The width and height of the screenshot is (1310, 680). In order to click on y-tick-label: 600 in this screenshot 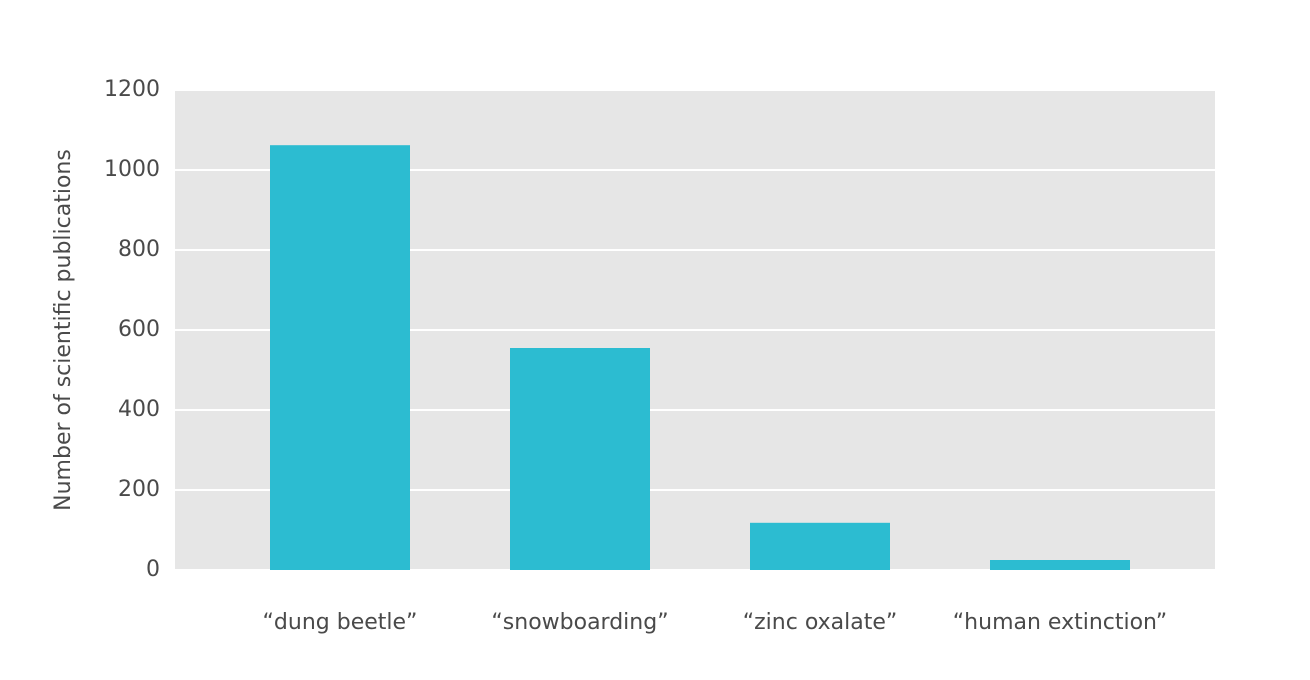, I will do `click(139, 329)`.